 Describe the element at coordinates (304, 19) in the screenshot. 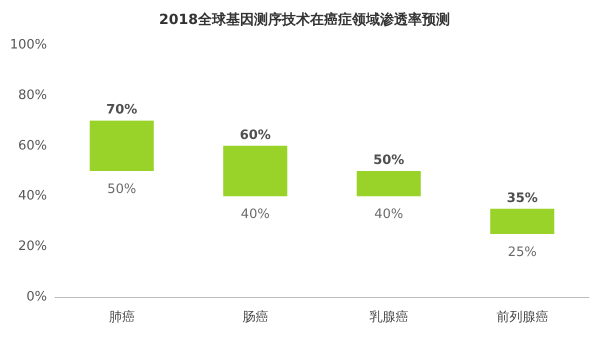

I see `chart-title: 2018全球基因测序技术在癌症领域渗透率预测` at that location.